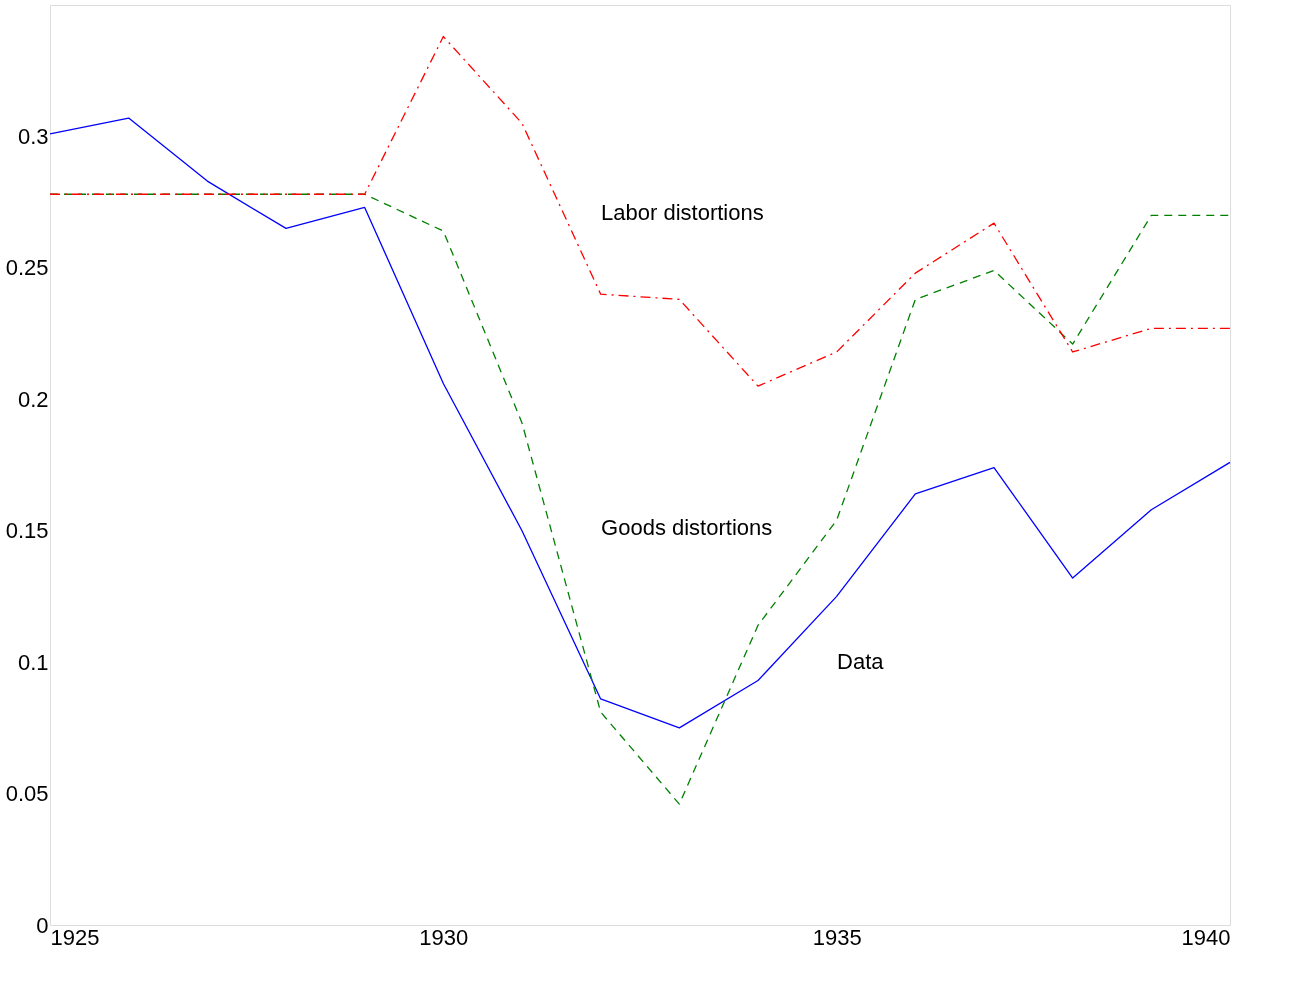  Describe the element at coordinates (75, 937) in the screenshot. I see `x-tick-label: 1925` at that location.